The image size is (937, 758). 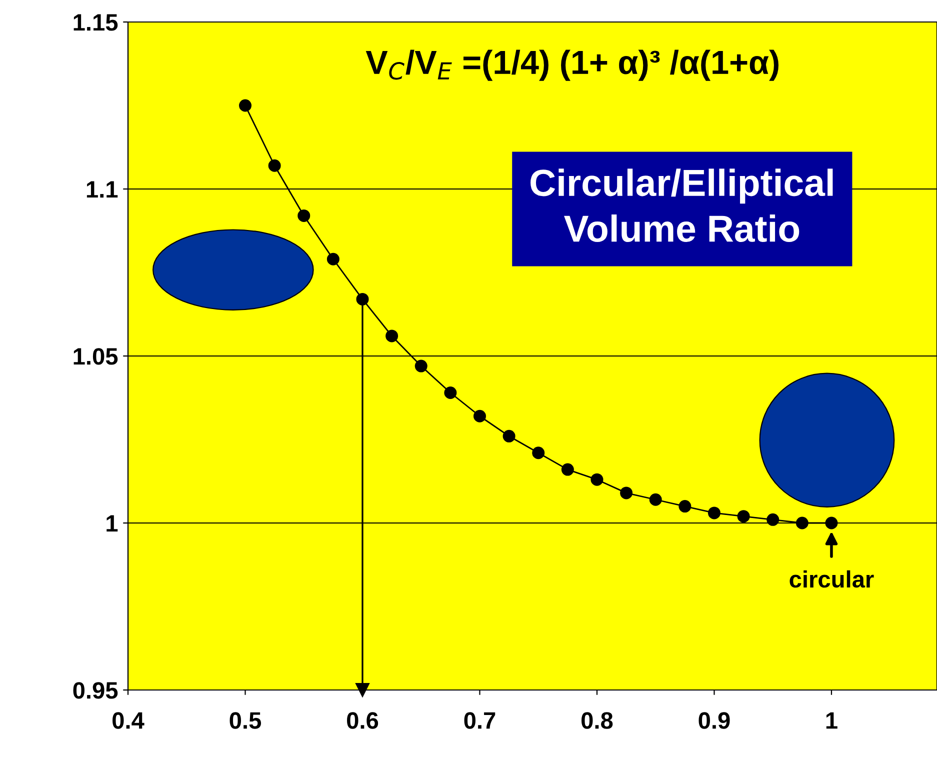 What do you see at coordinates (832, 579) in the screenshot?
I see `annotation: circular` at bounding box center [832, 579].